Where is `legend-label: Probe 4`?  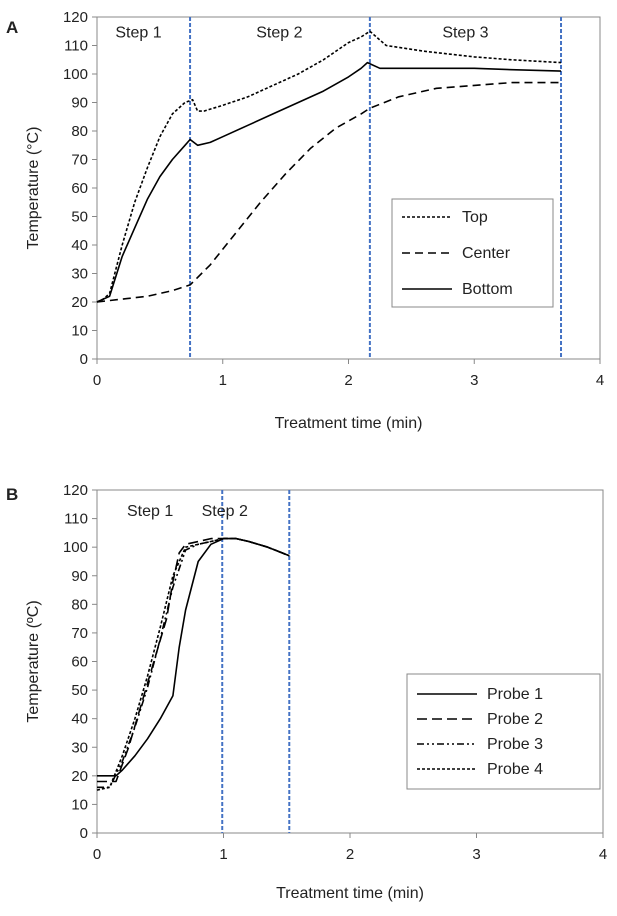
legend-label: Probe 4 is located at coordinates (515, 769).